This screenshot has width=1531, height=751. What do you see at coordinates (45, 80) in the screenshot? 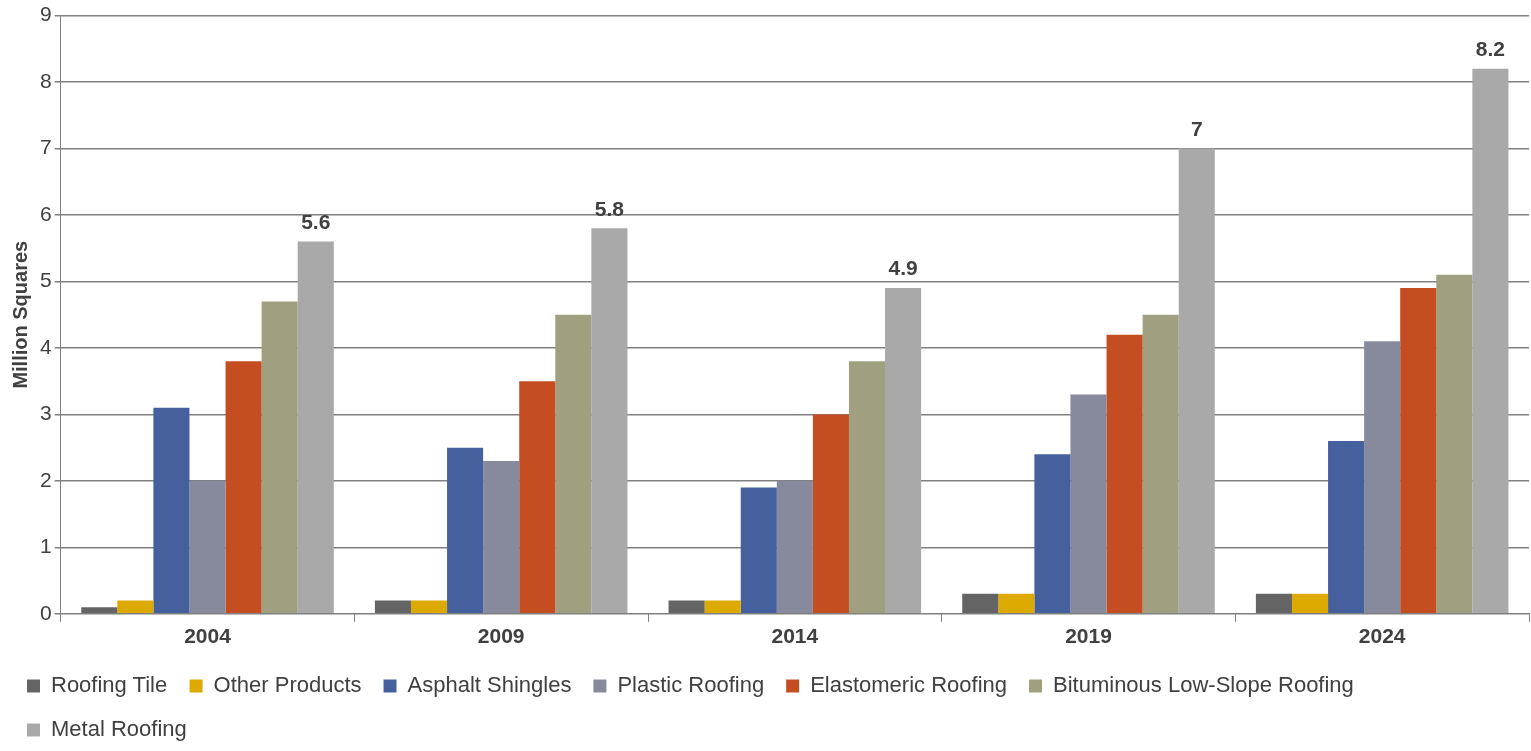
I see `y-tick-label: 8` at bounding box center [45, 80].